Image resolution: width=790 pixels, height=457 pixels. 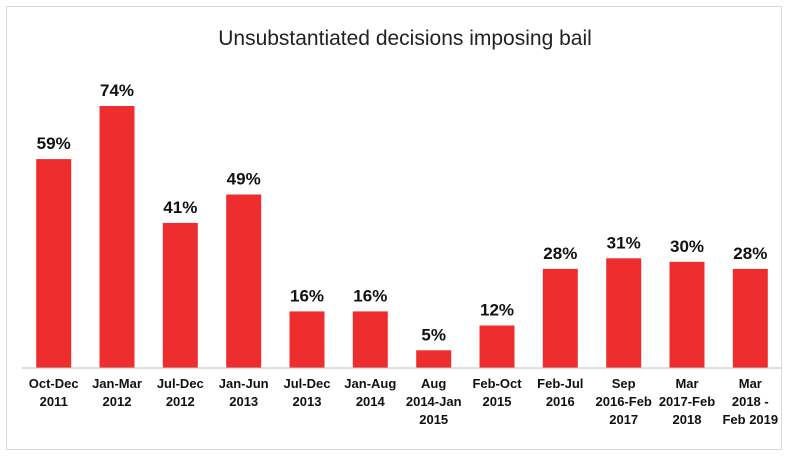 What do you see at coordinates (370, 392) in the screenshot?
I see `x-tick-label-6: Jan-Aug 2014` at bounding box center [370, 392].